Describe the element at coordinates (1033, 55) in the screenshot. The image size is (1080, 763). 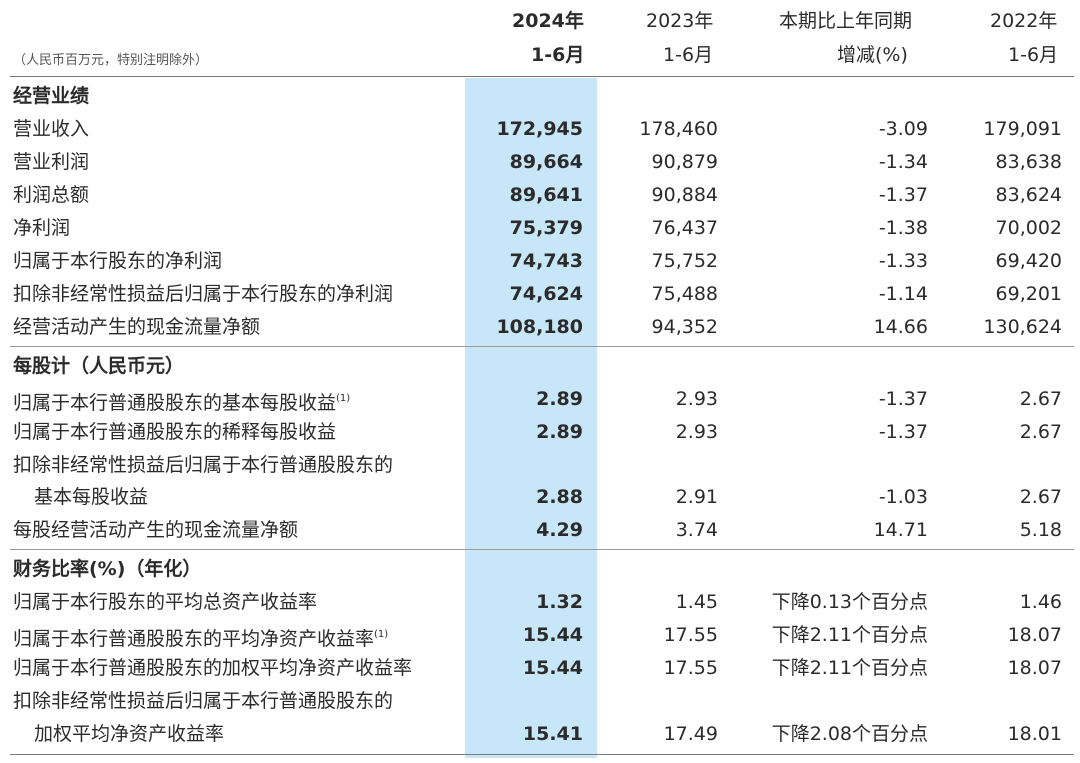
I see `col-2022-period: 1-6月` at that location.